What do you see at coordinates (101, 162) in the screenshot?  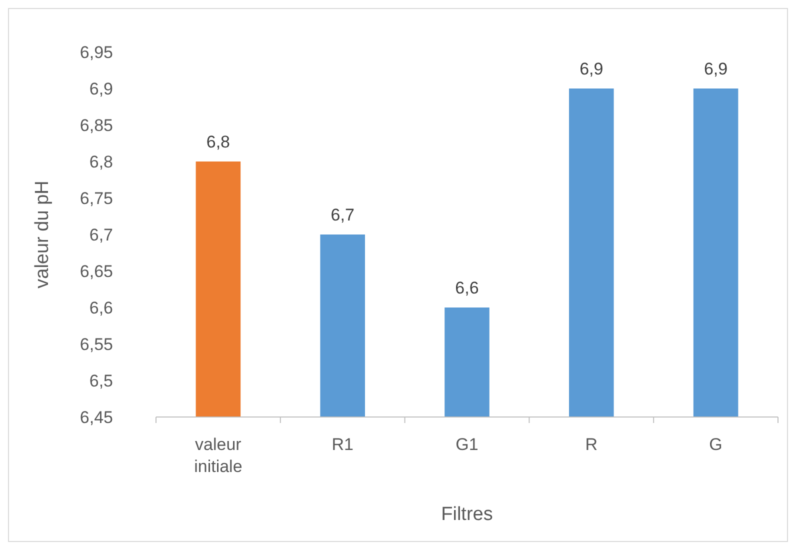 I see `y-tick-label: 6,8` at bounding box center [101, 162].